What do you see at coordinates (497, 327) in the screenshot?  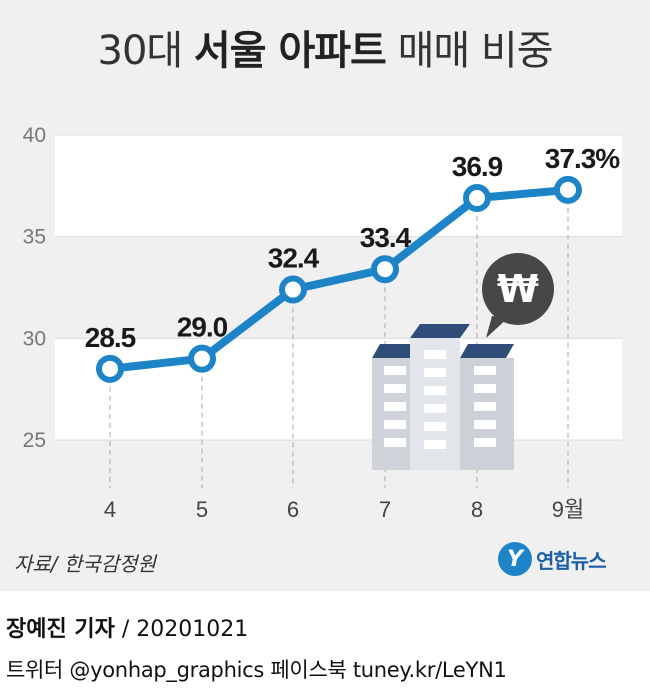 I see `bubble-tail` at bounding box center [497, 327].